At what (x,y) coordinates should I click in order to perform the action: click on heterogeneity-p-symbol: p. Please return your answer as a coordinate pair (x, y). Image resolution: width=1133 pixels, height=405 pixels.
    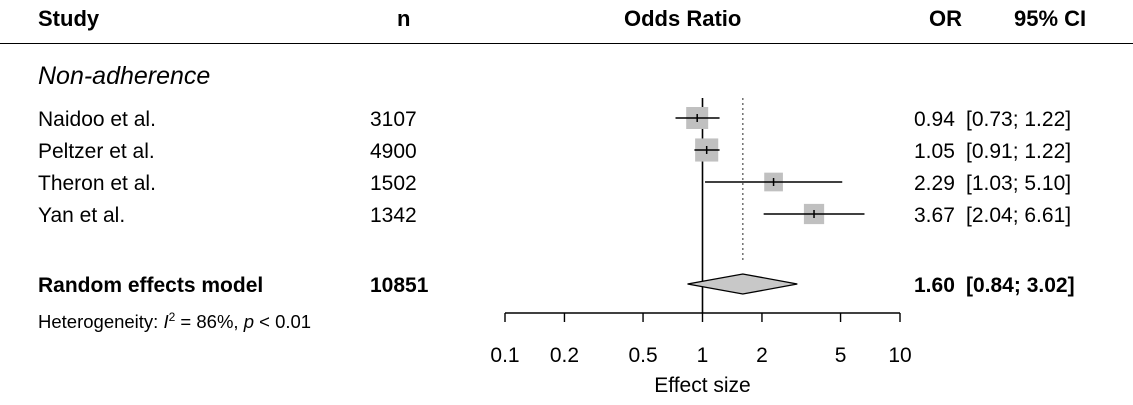
    Looking at the image, I should click on (248, 322).